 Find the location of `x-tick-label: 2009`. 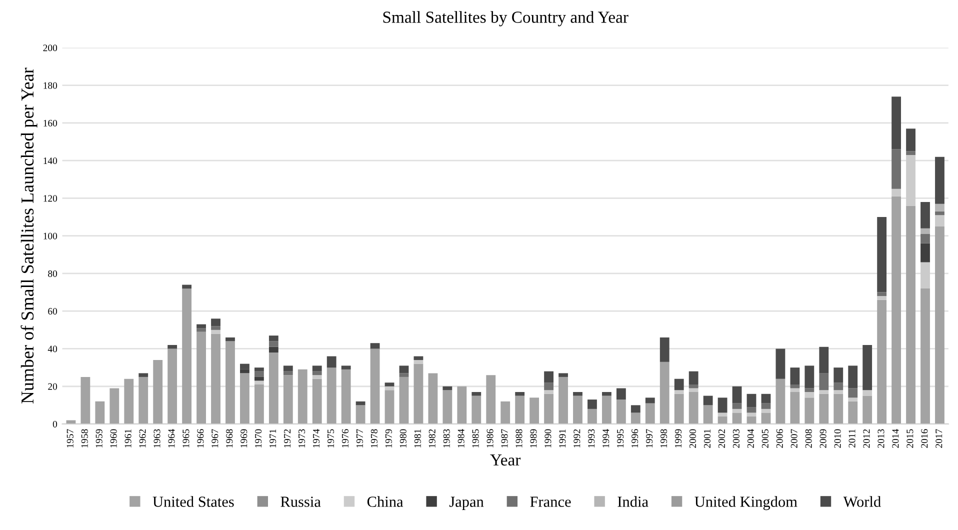

x-tick-label: 2009 is located at coordinates (823, 438).